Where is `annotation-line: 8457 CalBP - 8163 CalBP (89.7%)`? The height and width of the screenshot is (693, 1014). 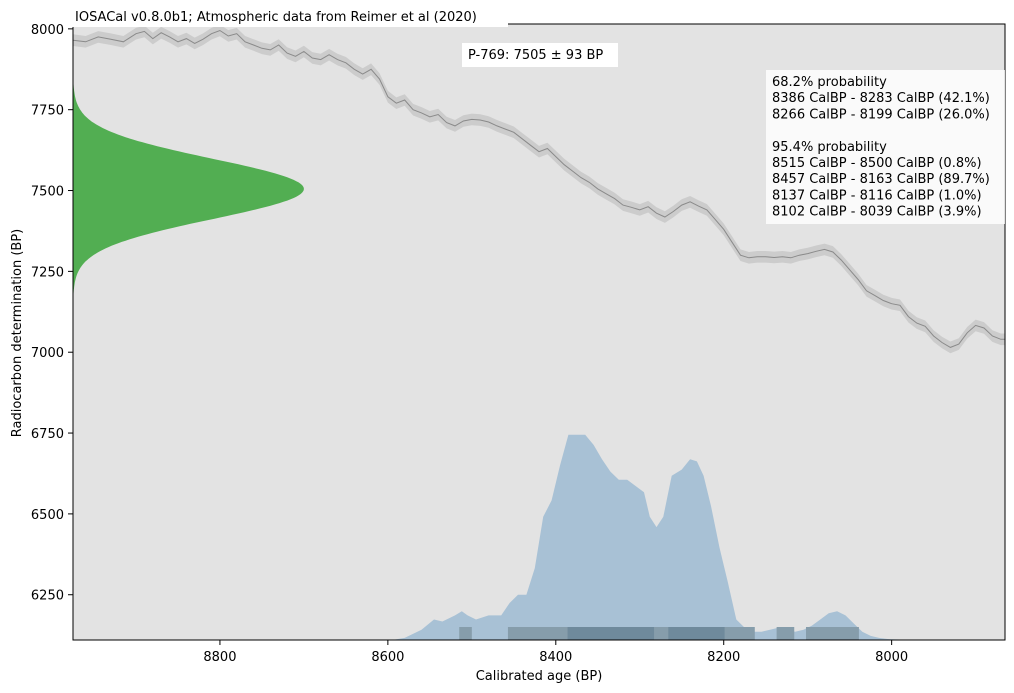 annotation-line: 8457 CalBP - 8163 CalBP (89.7%) is located at coordinates (881, 179).